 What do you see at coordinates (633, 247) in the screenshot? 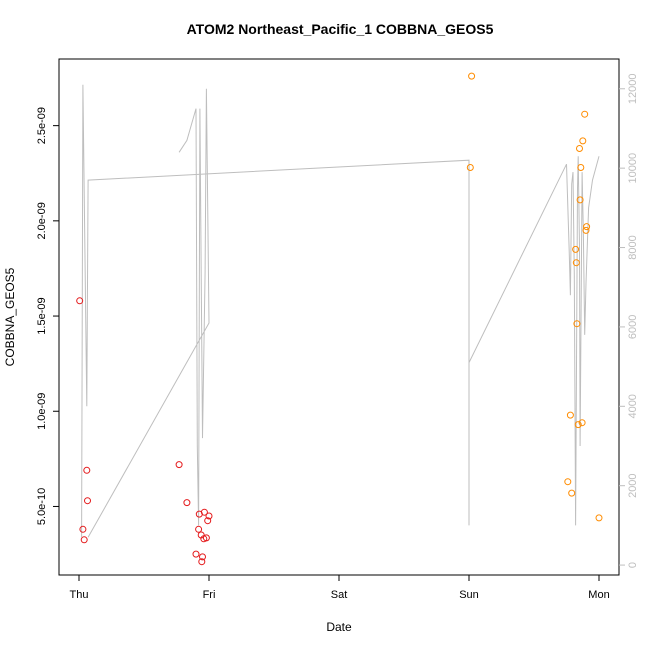
I see `y2-tick-label: 8000` at bounding box center [633, 247].